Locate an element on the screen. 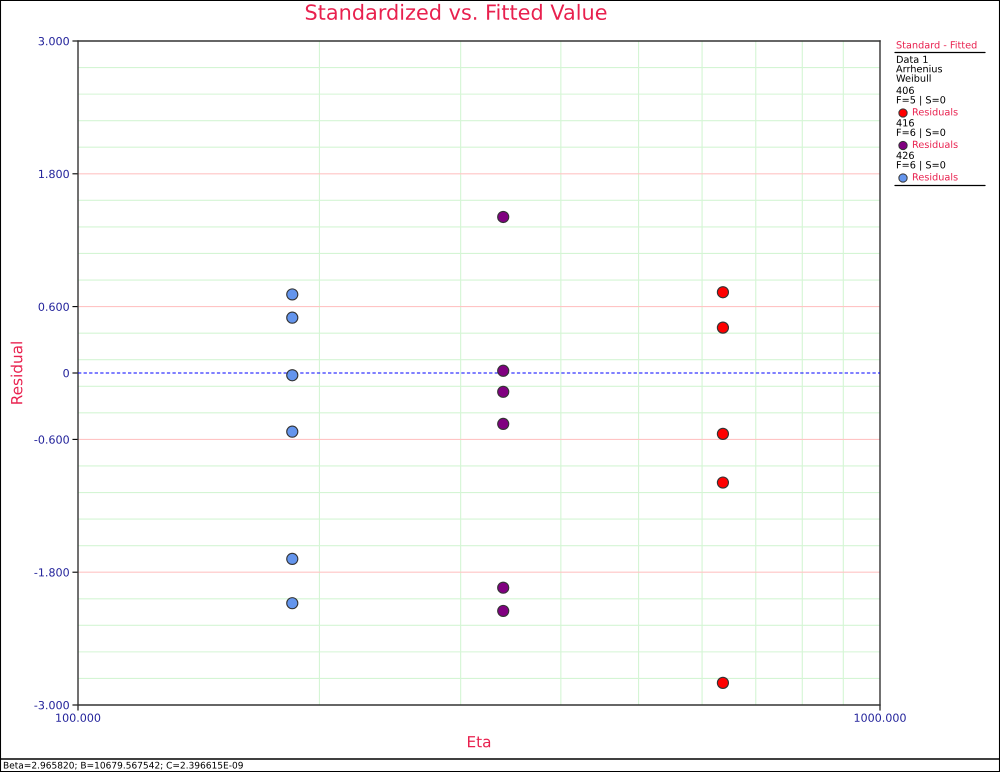 Image resolution: width=1000 pixels, height=772 pixels. x-tick-label: 1000.000 is located at coordinates (880, 718).